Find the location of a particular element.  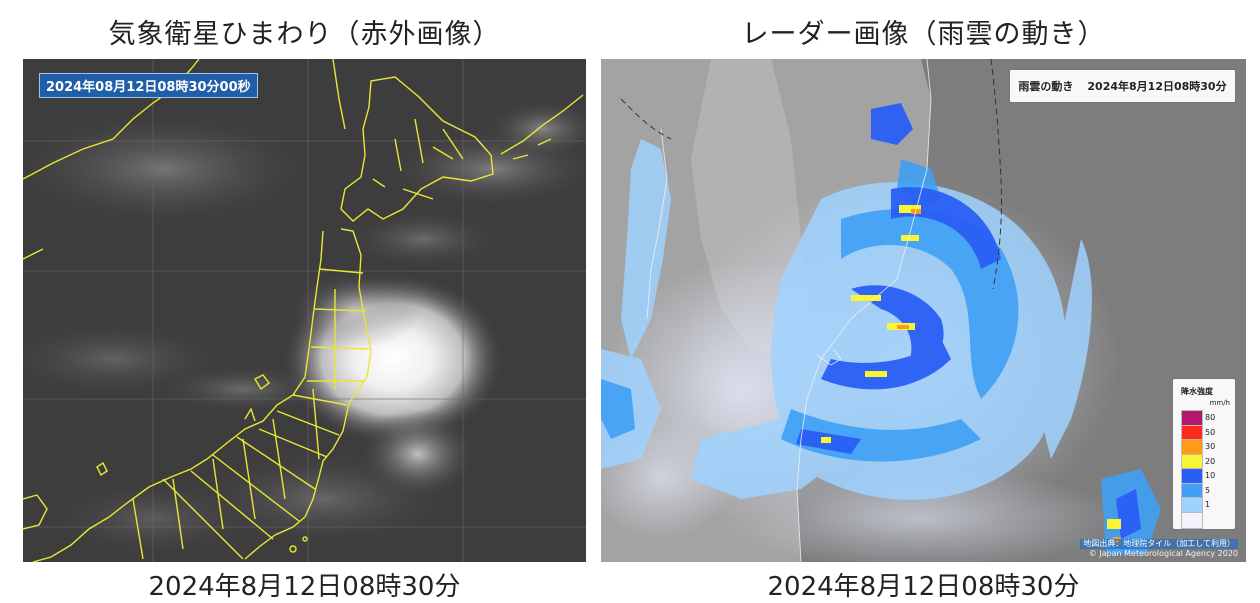

radar-header-label: 雨雲の動き is located at coordinates (1046, 86).